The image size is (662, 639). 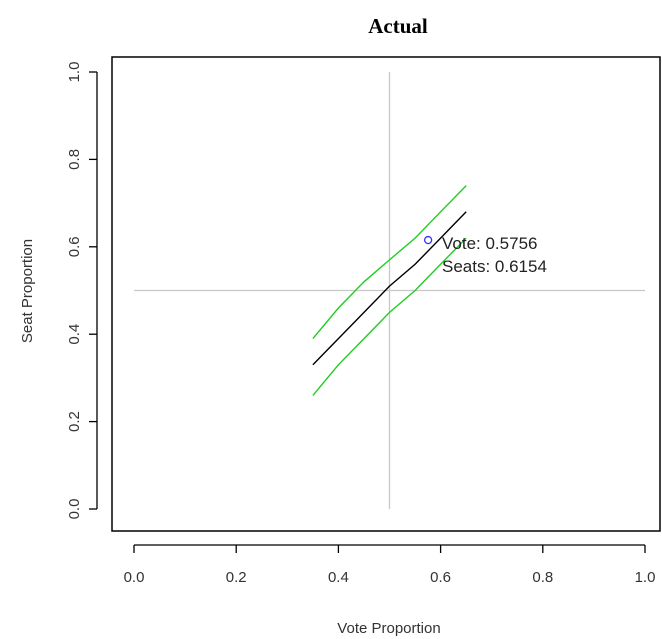 I want to click on x-tick-label: 0.4, so click(x=338, y=577).